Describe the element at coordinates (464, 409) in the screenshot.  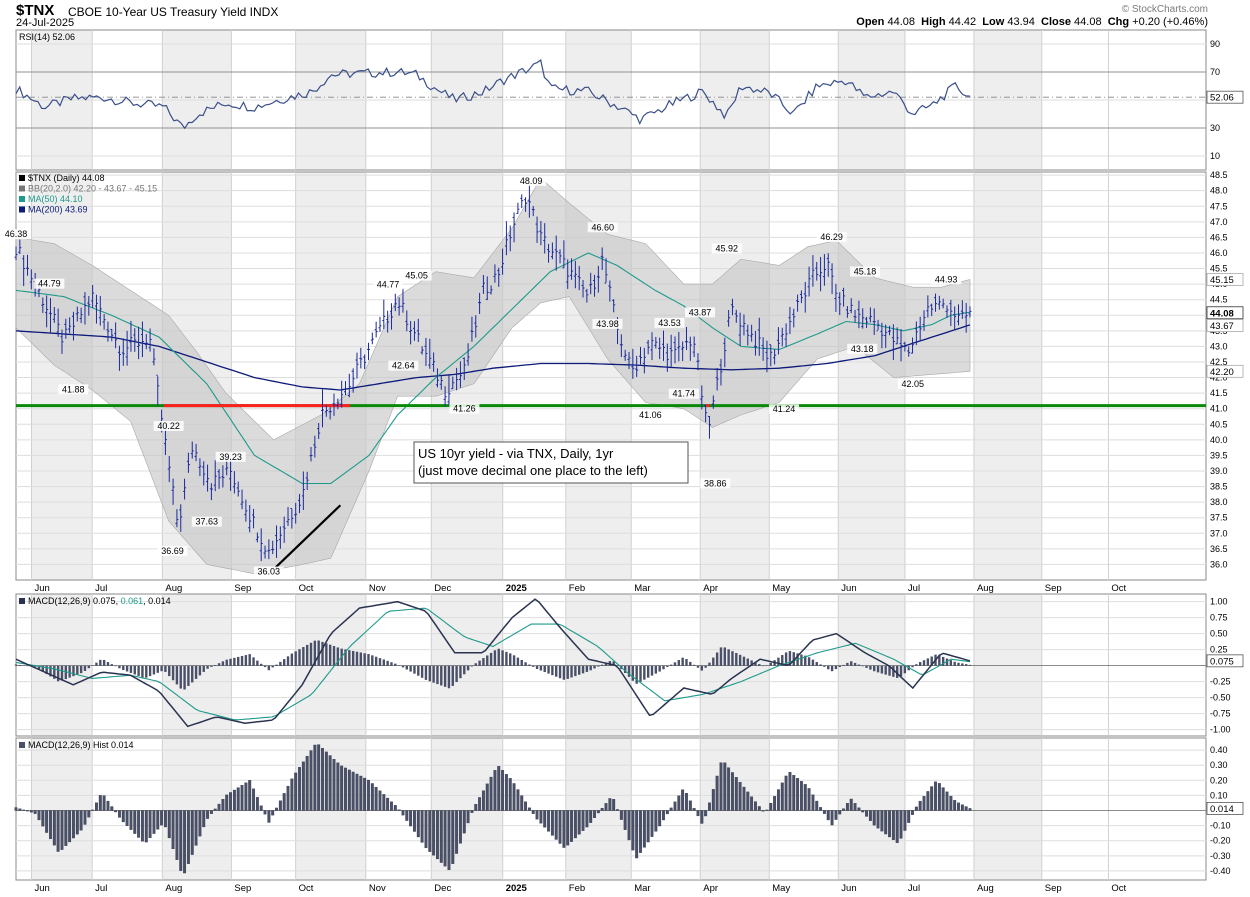
I see `peak-label: 41.26` at that location.